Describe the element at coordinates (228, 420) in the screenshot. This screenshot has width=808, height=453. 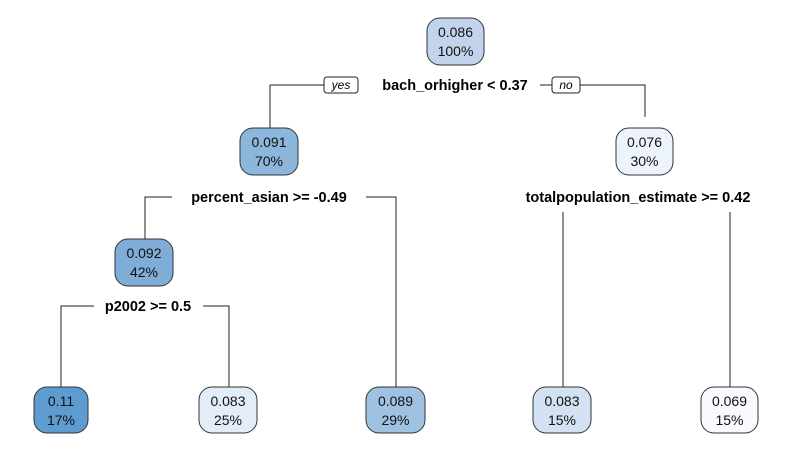
I see `node-percent: 25%` at that location.